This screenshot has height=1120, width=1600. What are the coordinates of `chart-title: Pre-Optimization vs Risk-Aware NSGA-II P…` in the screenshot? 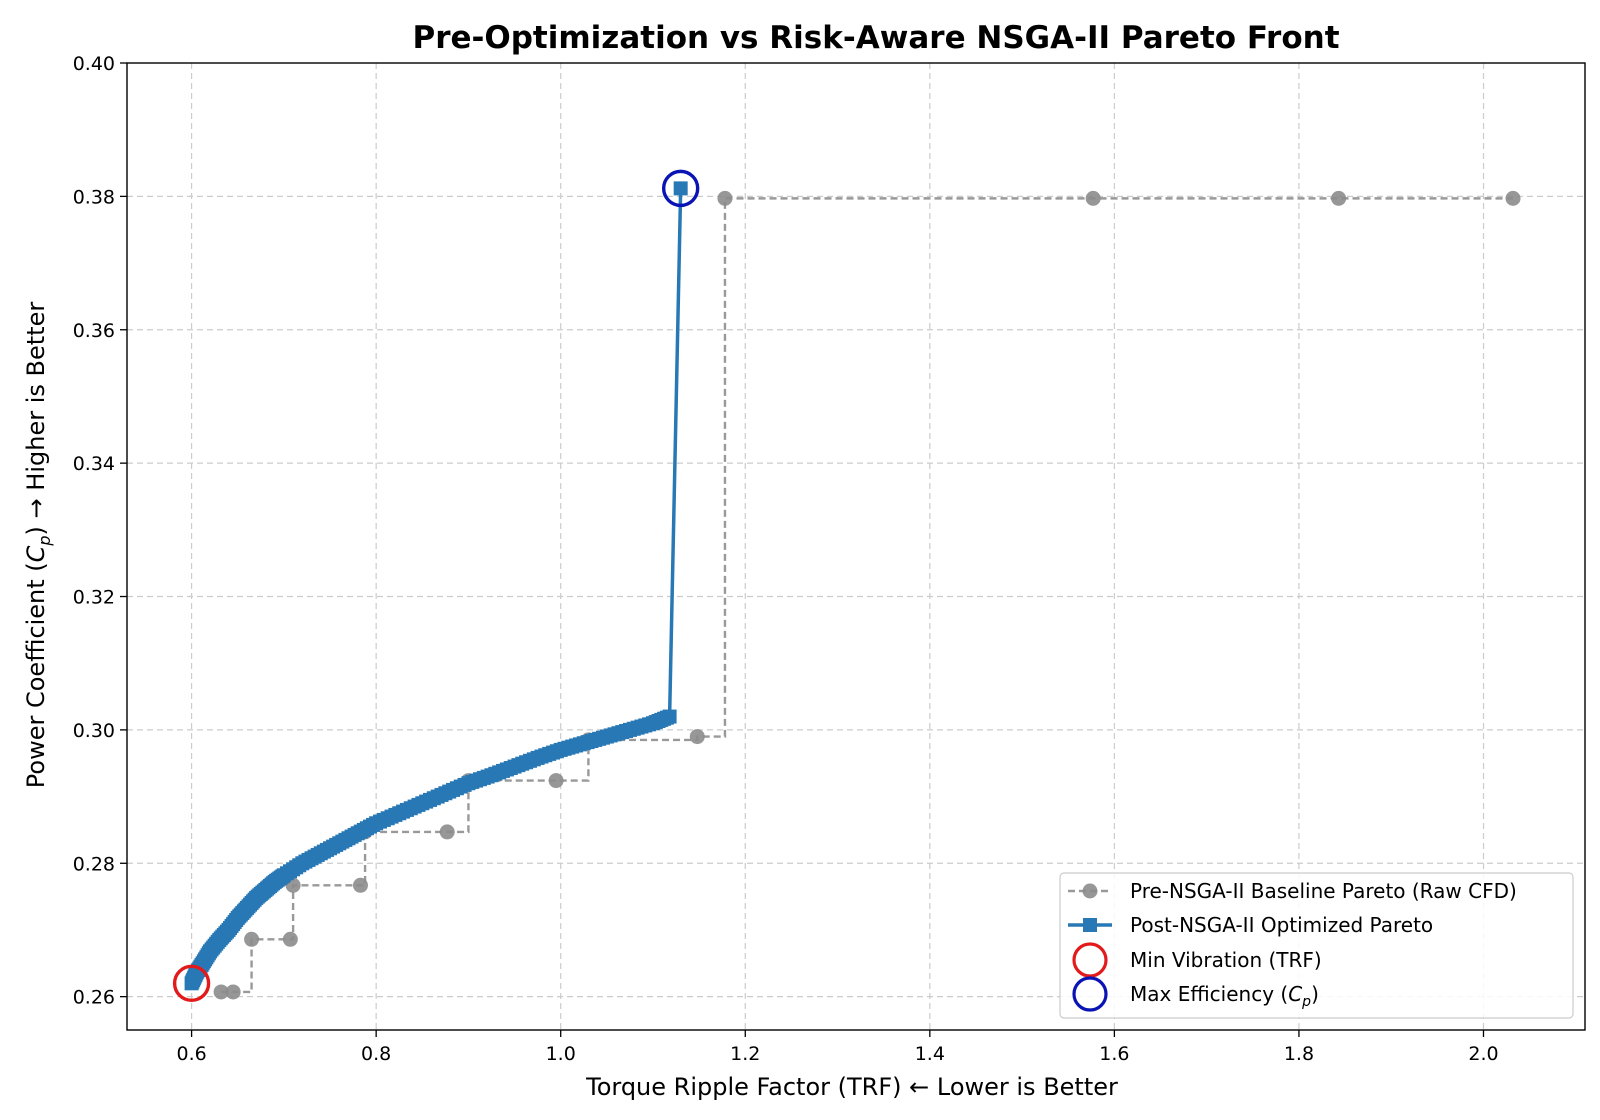 It's located at (875, 38).